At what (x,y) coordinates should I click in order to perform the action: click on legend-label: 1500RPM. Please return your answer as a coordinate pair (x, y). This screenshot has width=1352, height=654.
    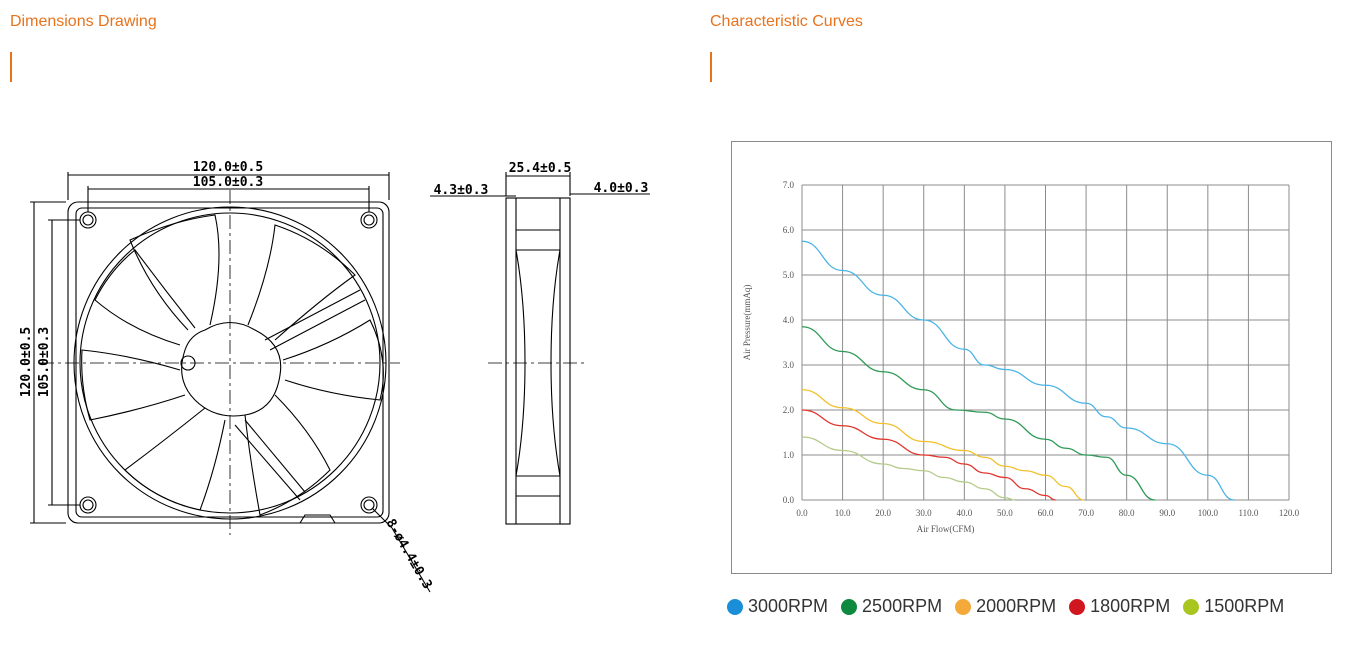
    Looking at the image, I should click on (1244, 606).